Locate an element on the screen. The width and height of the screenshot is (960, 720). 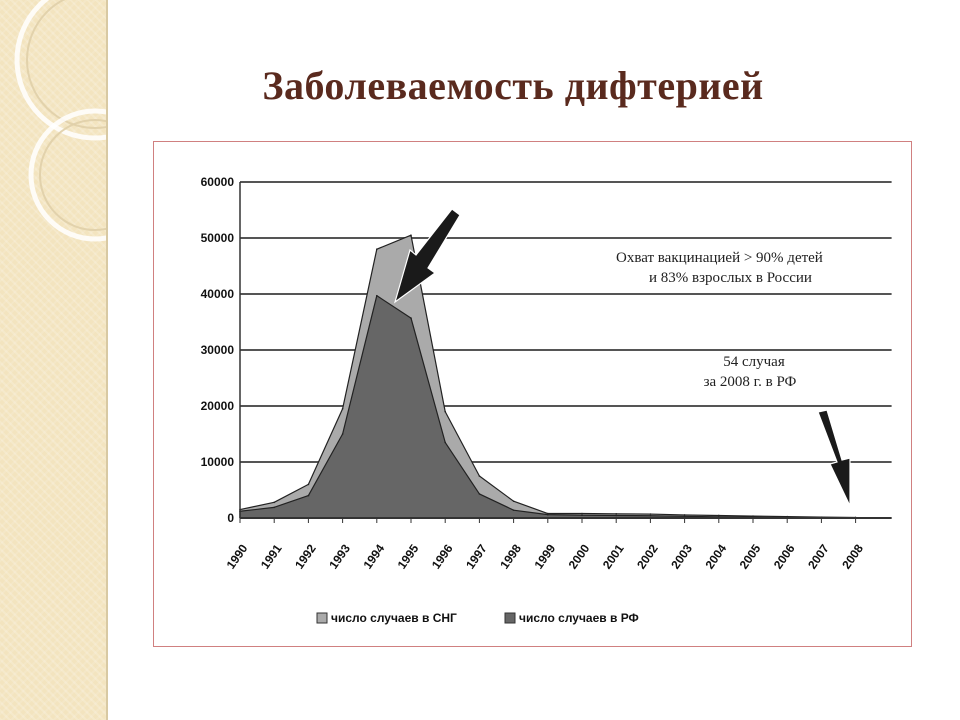
y-tick-layer: 60000 50000 40000 30000 20000 10000 0 is located at coordinates (218, 350).